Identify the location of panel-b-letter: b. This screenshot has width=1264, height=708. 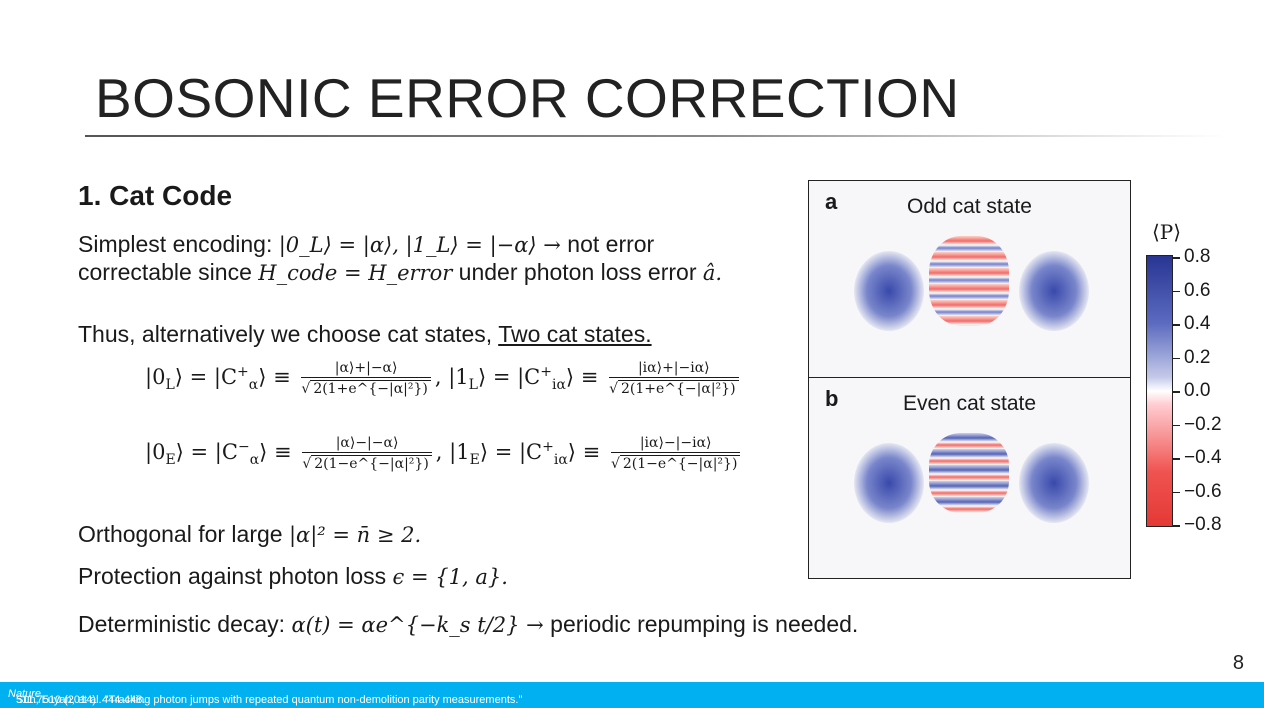
(832, 398).